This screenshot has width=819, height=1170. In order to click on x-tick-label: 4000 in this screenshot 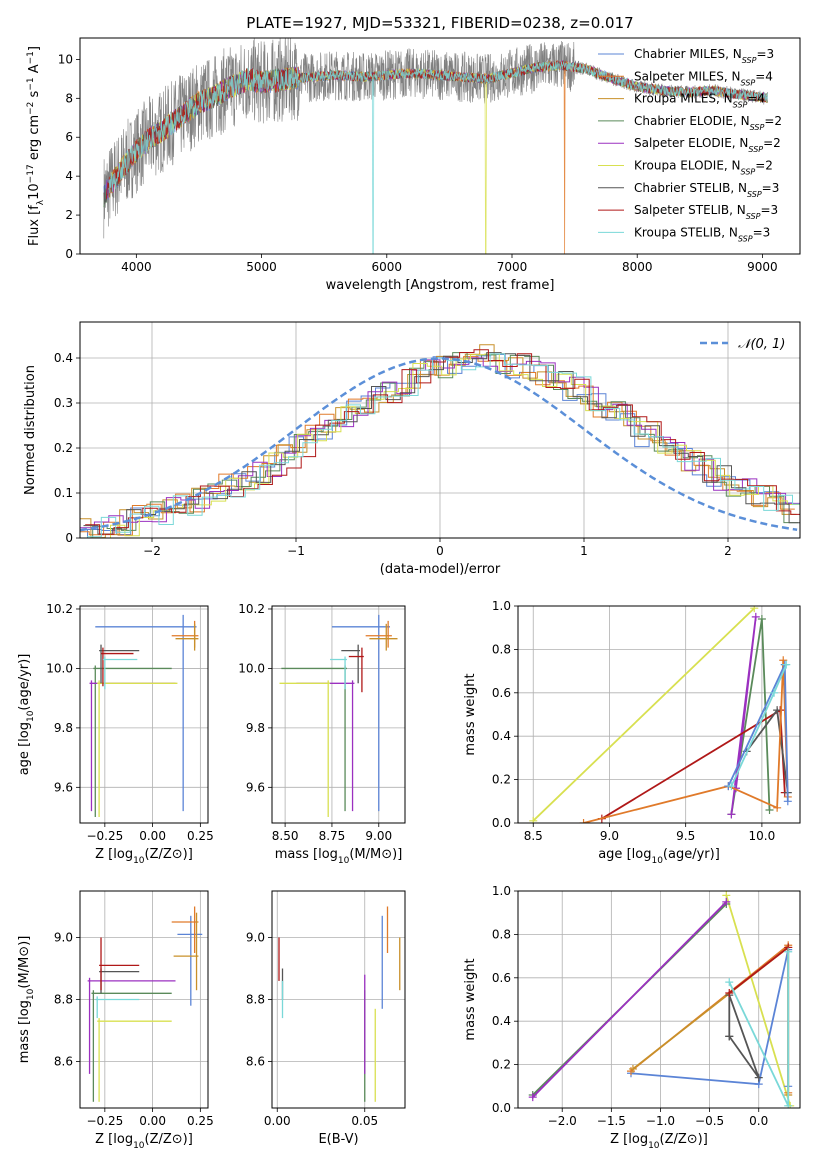, I will do `click(136, 267)`.